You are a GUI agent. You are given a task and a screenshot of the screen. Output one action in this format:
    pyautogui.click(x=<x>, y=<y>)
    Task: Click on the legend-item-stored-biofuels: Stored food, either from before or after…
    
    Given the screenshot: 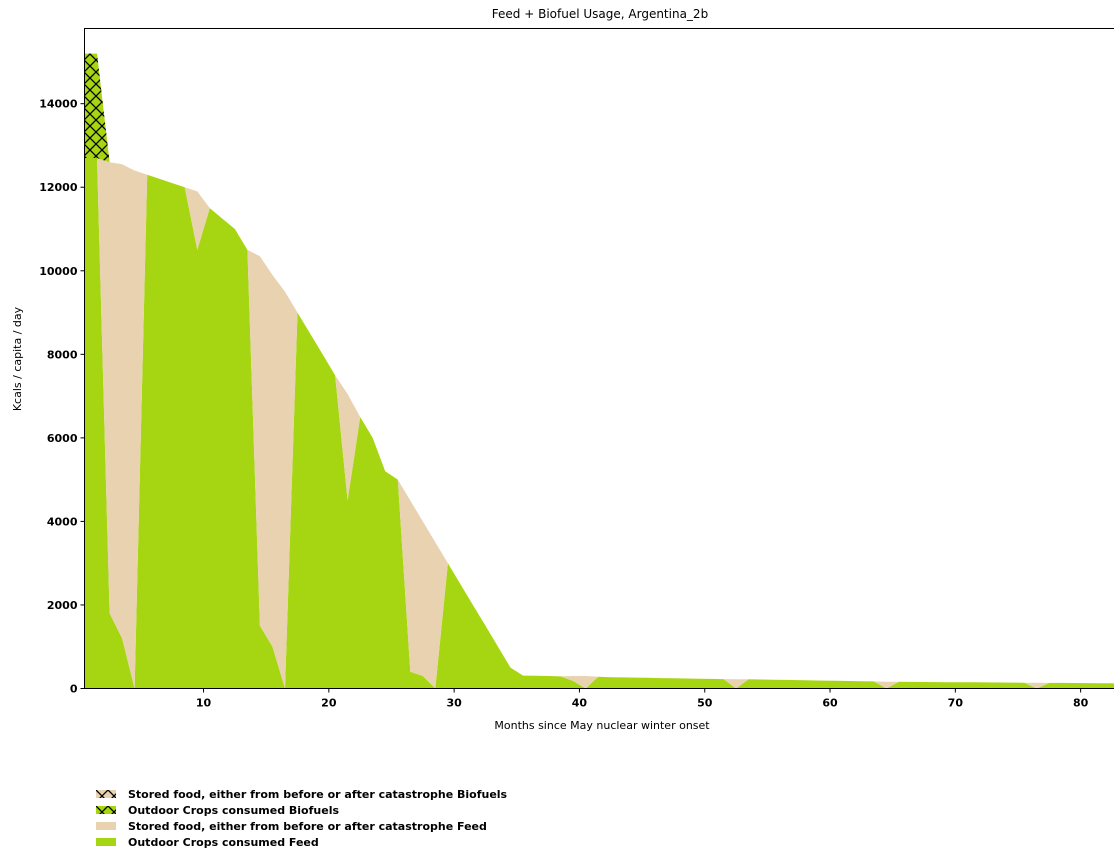 What is the action you would take?
    pyautogui.click(x=301, y=794)
    